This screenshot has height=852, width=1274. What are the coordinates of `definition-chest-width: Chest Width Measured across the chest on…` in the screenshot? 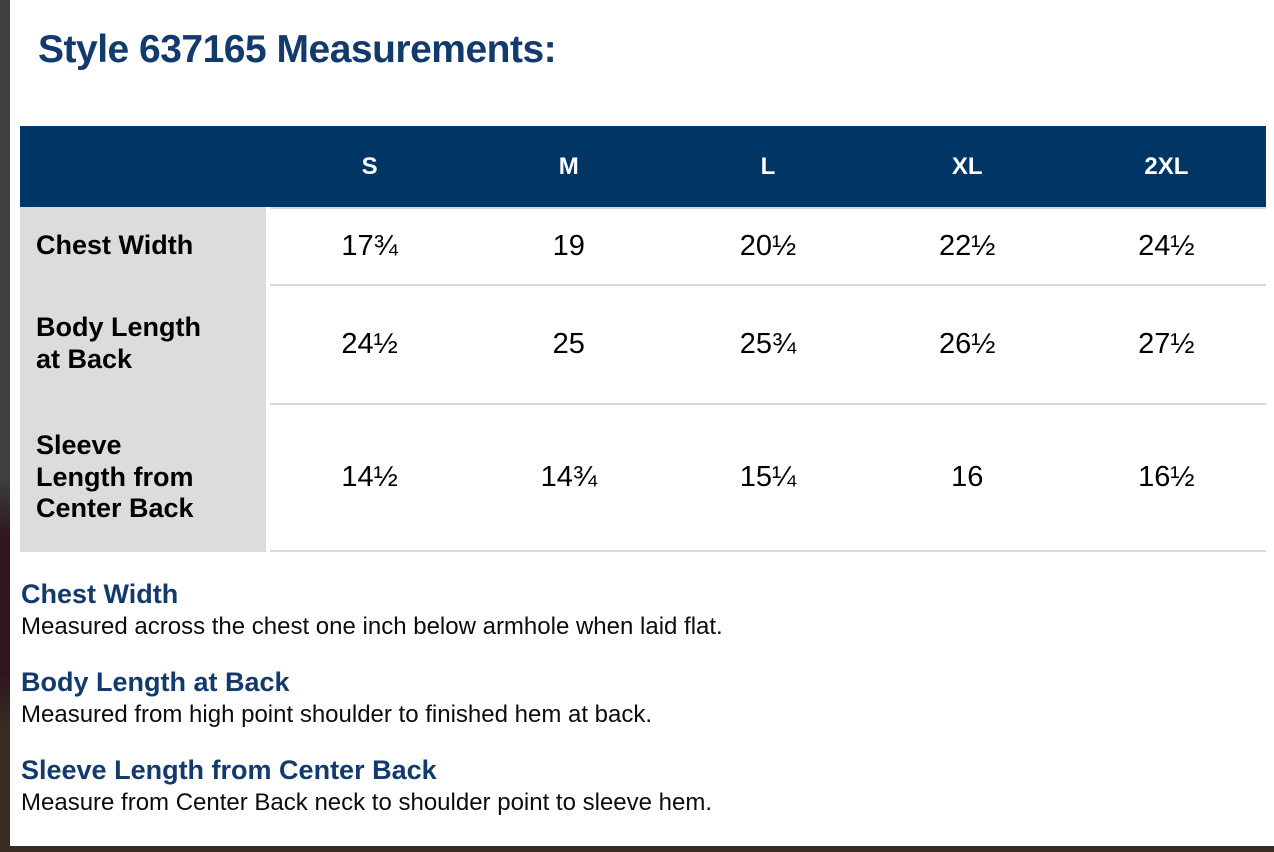 It's located at (631, 610).